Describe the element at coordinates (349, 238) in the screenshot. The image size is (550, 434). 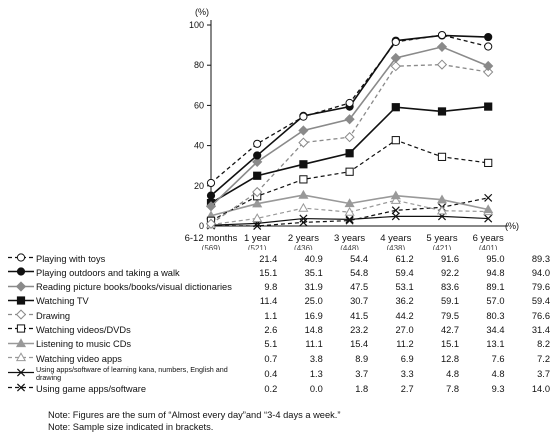
I see `x-category-label: 3 years` at that location.